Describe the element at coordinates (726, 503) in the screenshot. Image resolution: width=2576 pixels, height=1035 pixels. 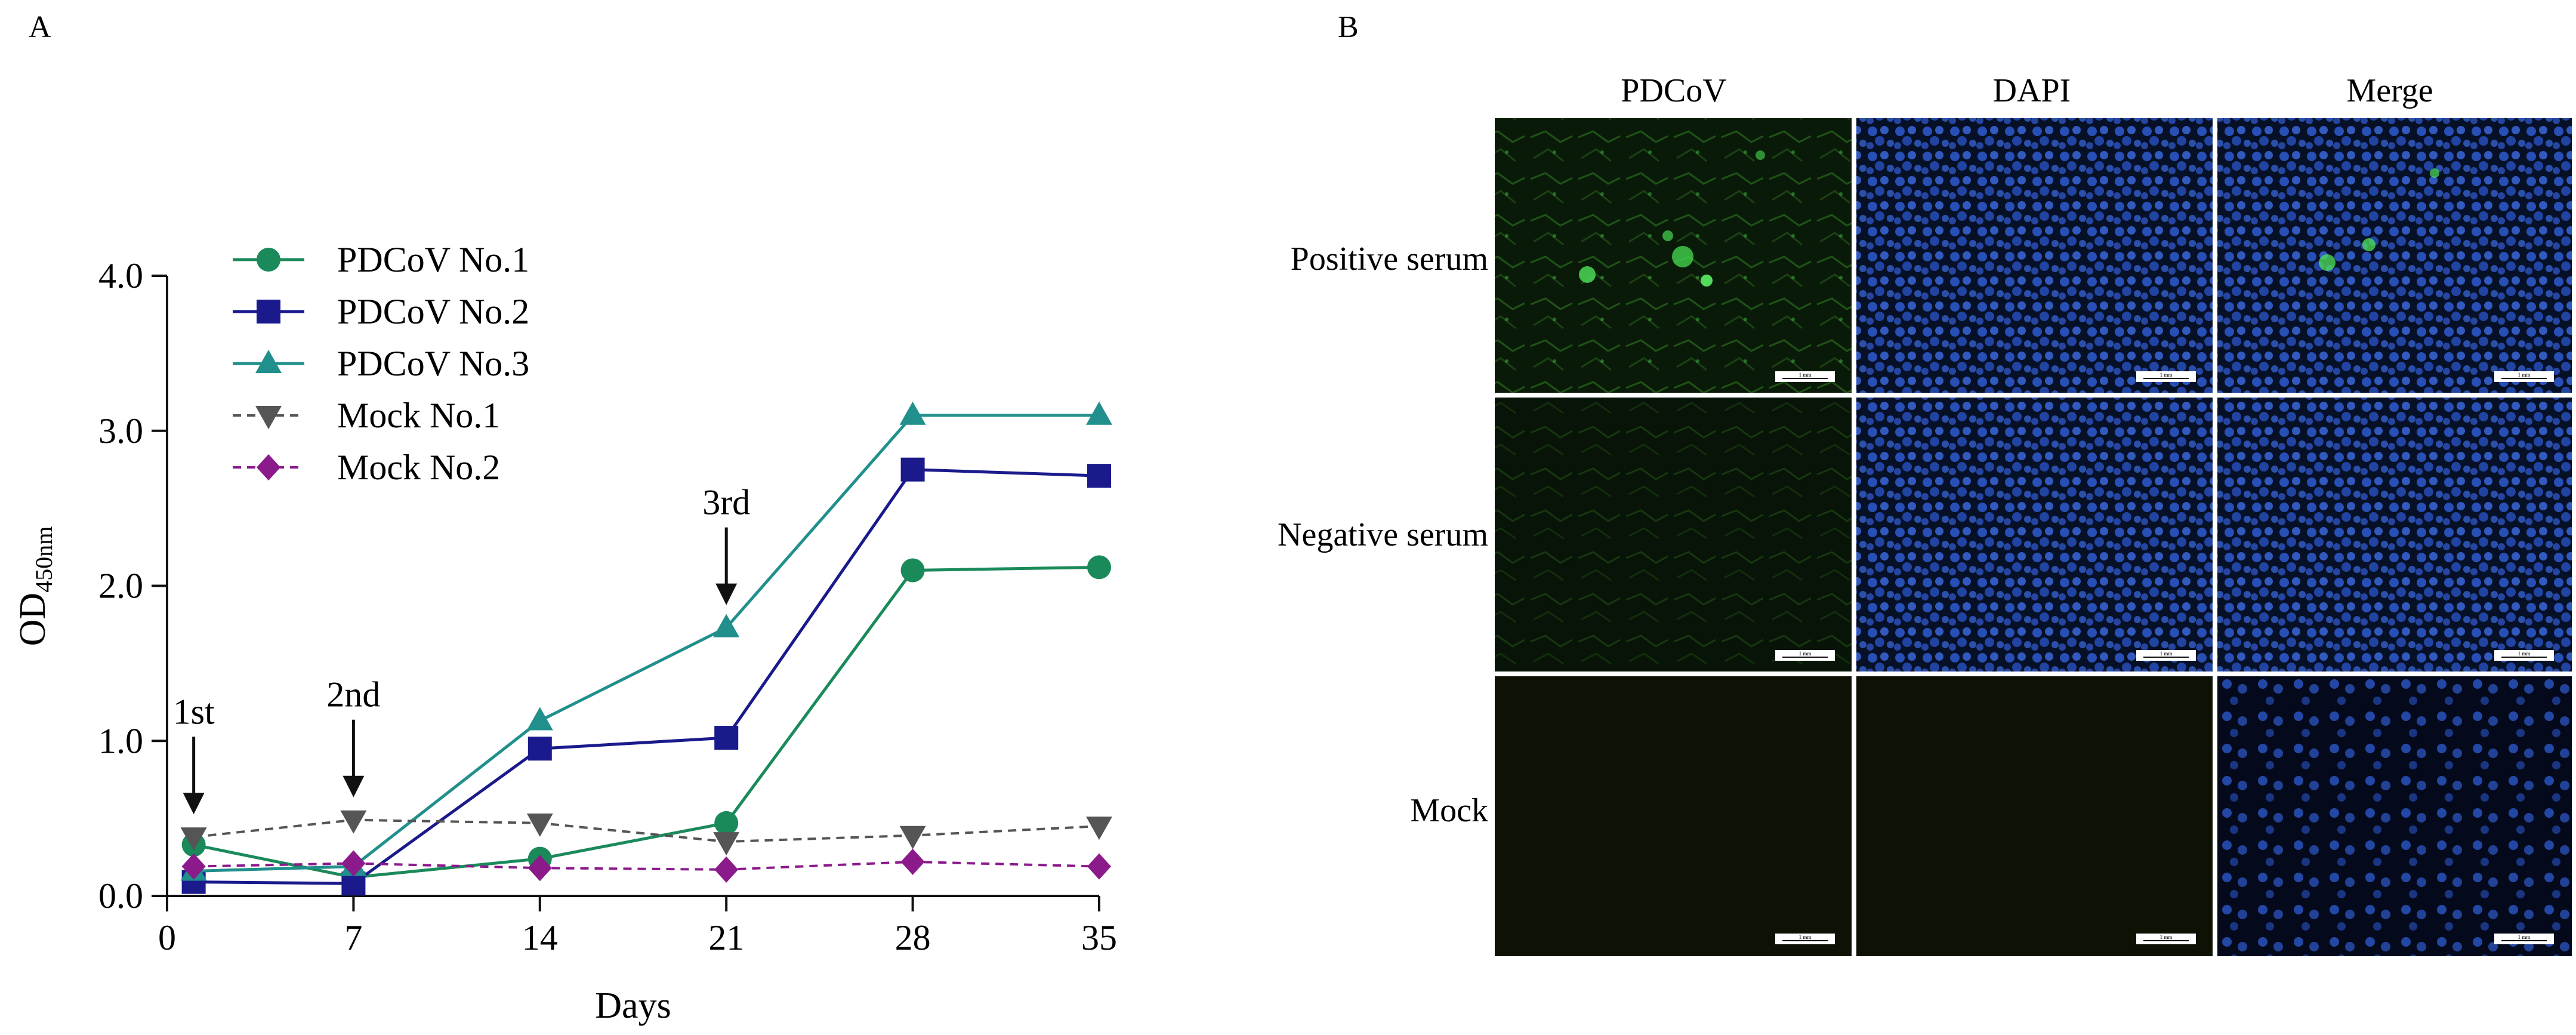
I see `injection-label: 3rd` at that location.